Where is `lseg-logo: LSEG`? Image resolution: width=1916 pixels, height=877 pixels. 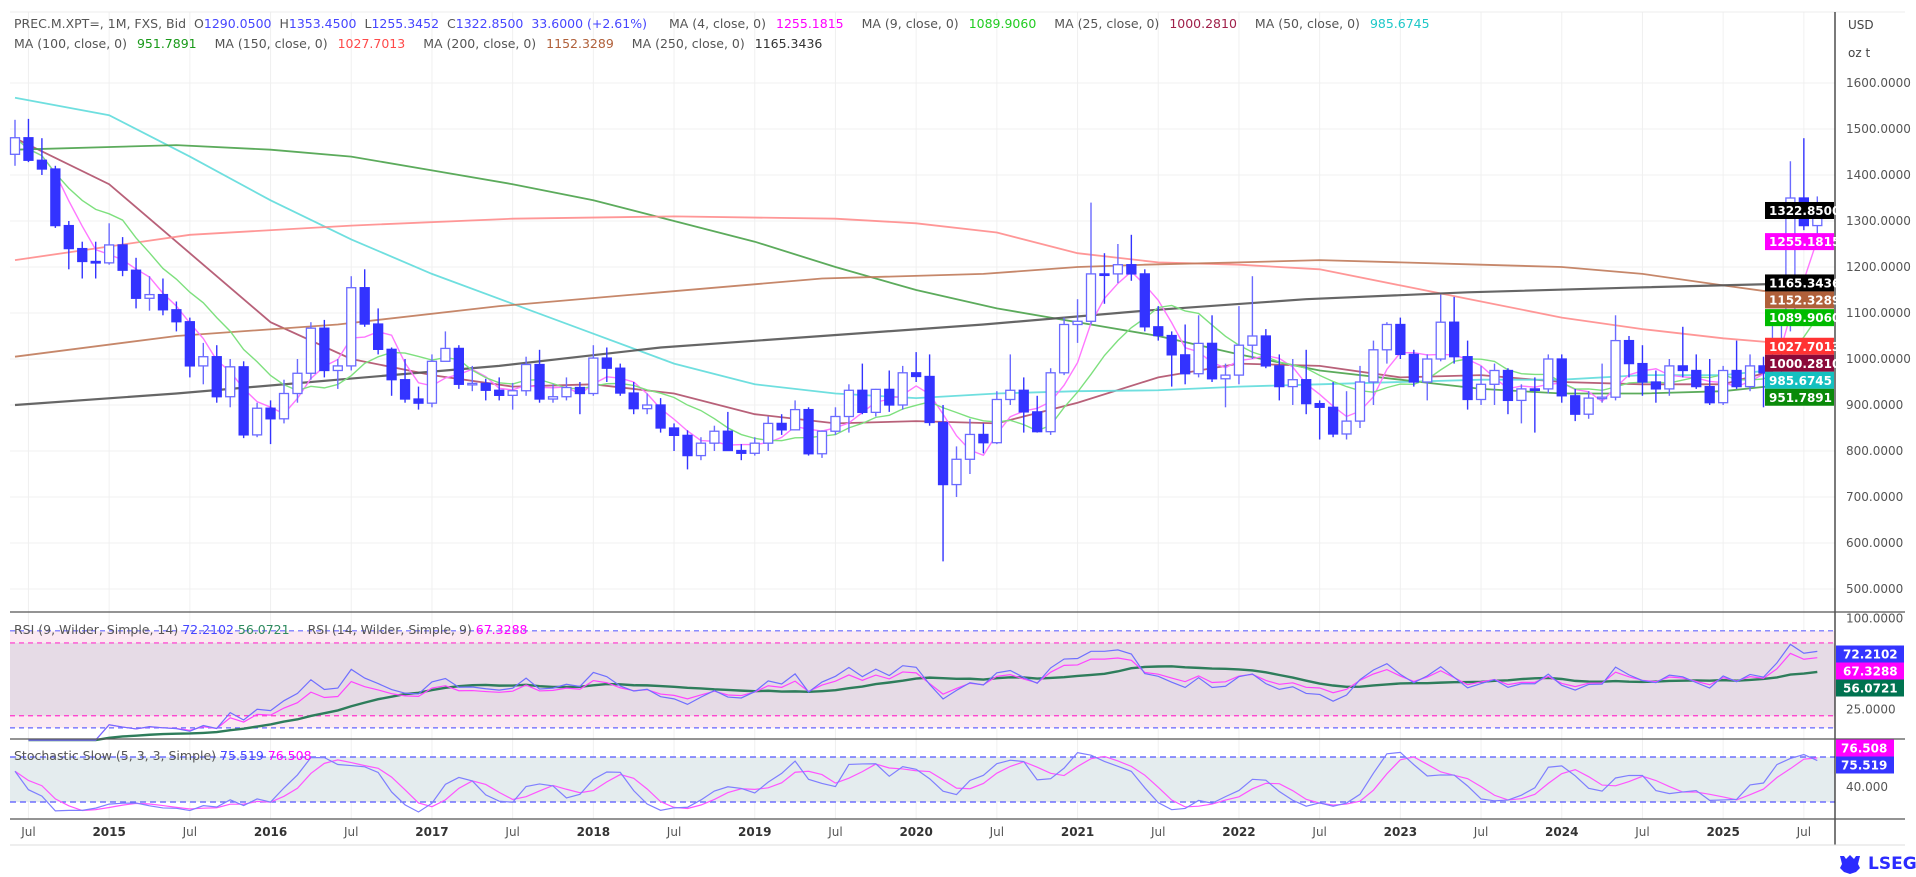
lseg-logo: LSEG is located at coordinates (1877, 864).